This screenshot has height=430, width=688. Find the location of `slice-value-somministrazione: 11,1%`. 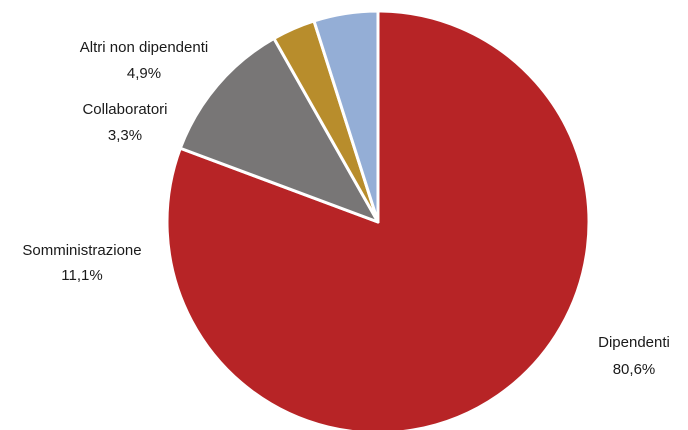

slice-value-somministrazione: 11,1% is located at coordinates (81, 275).